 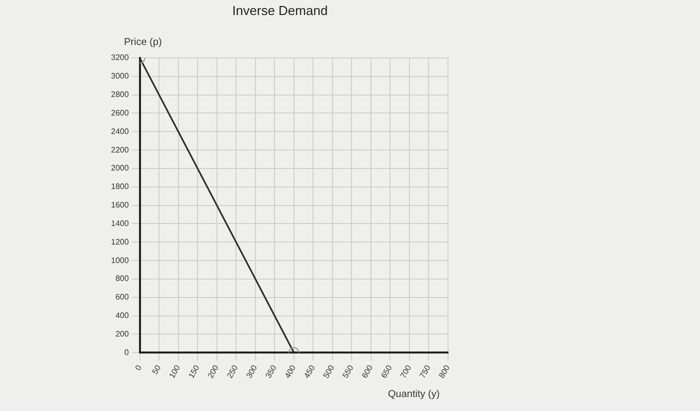 What do you see at coordinates (252, 371) in the screenshot?
I see `x-tick-label: 300` at bounding box center [252, 371].